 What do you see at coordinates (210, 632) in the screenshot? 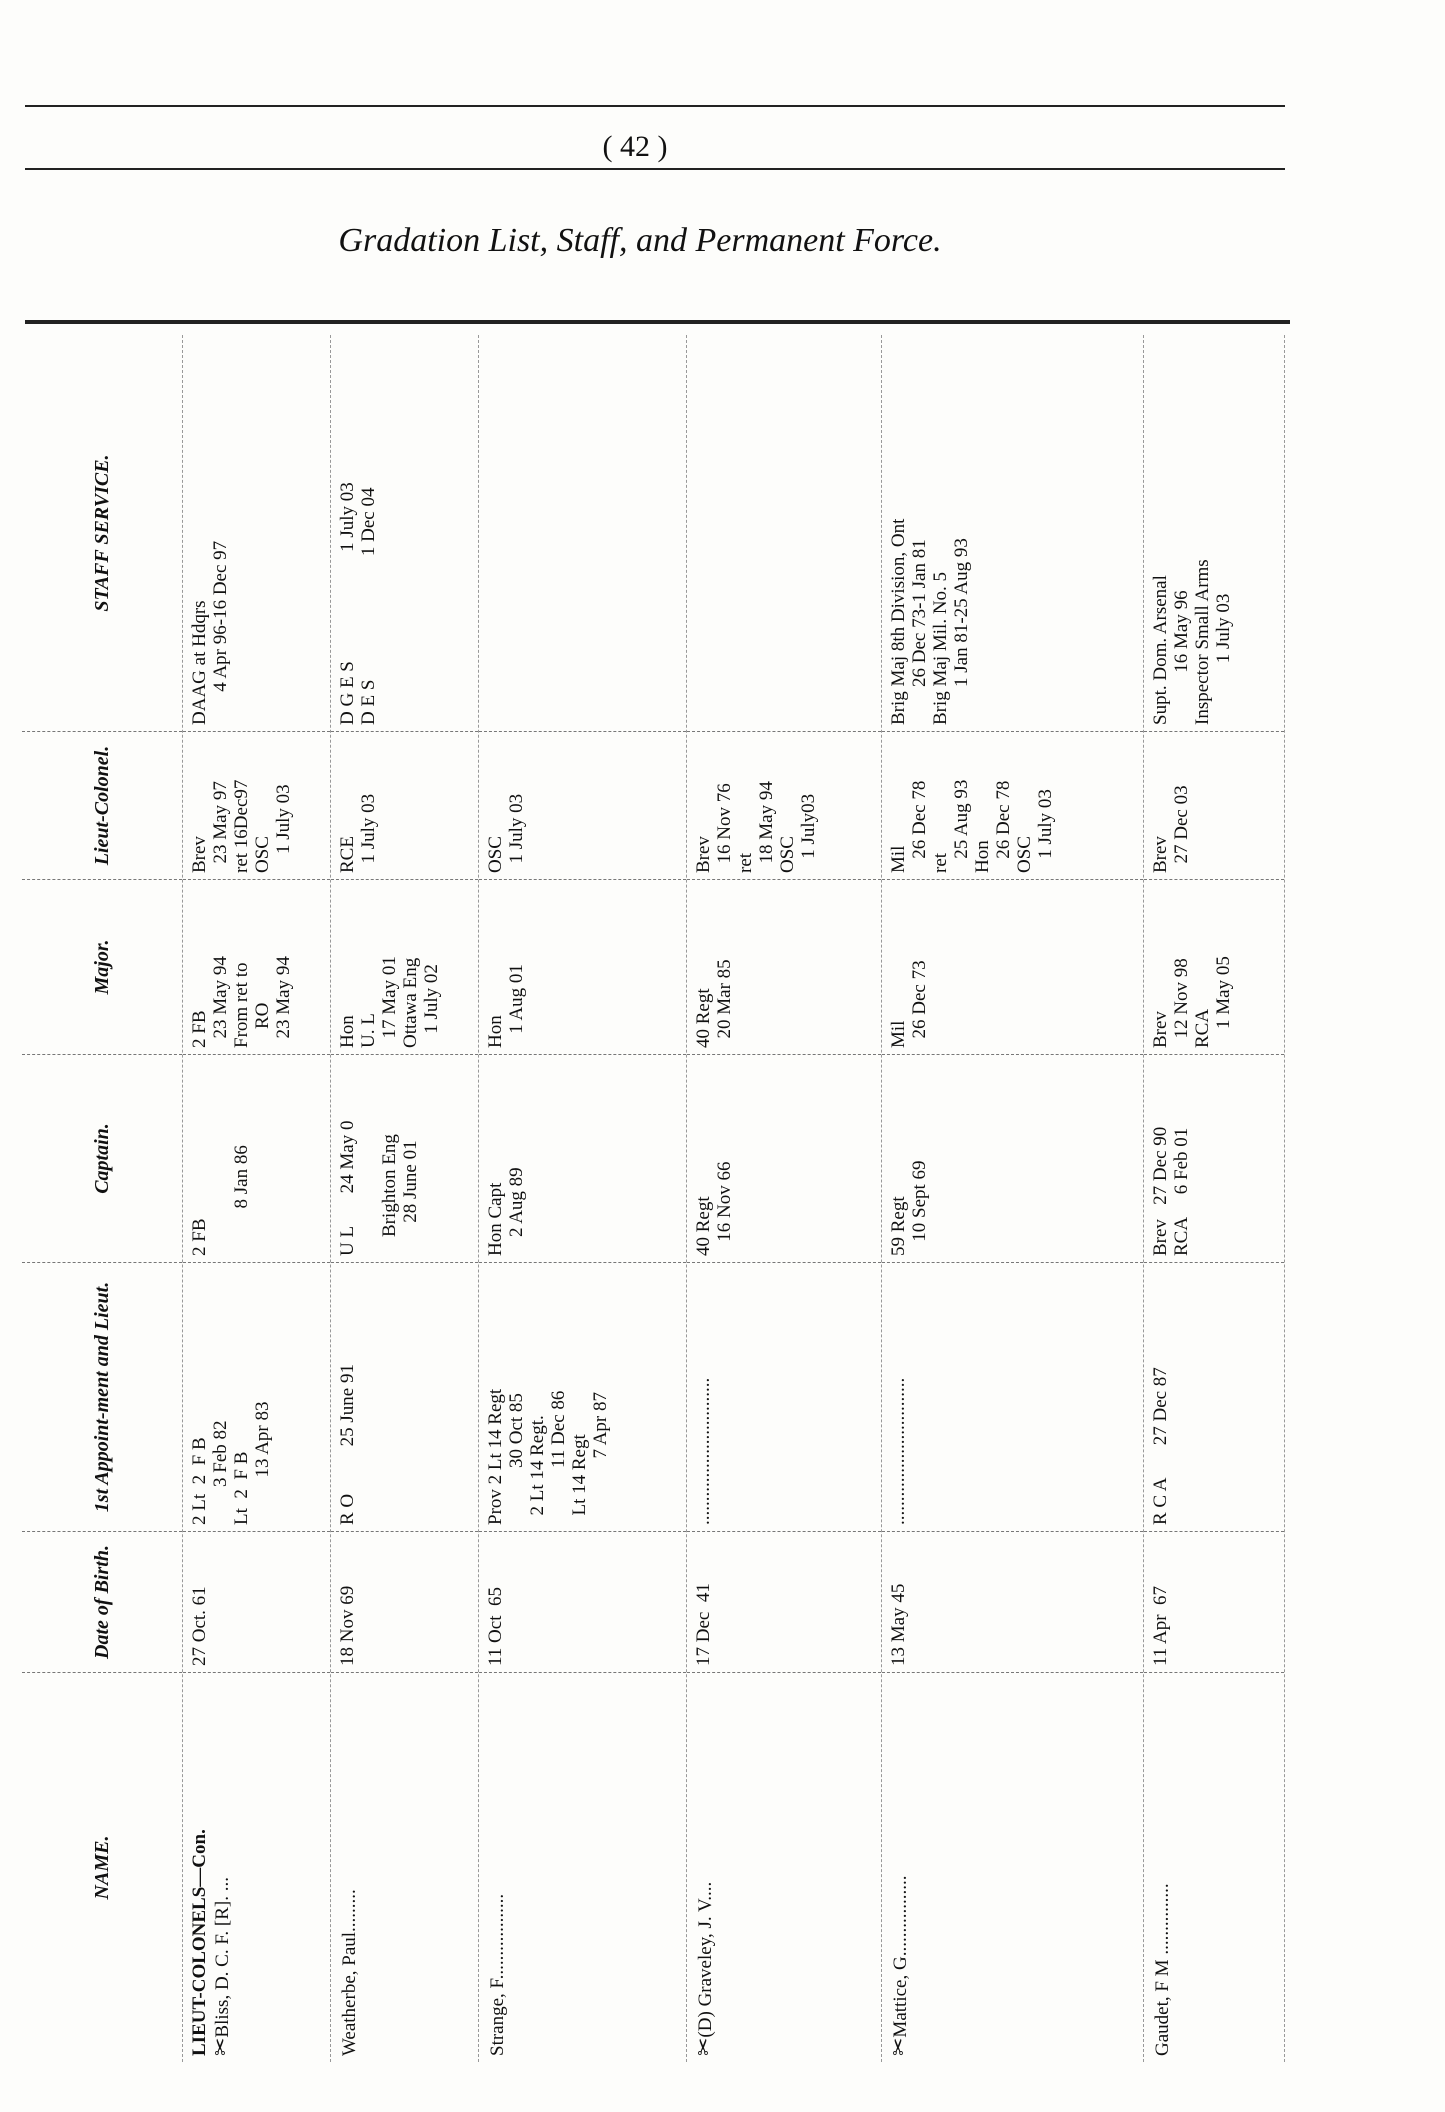
I see `cell-staff: DAAG at Hdqrs 4 Apr 96-16 Dec 97` at bounding box center [210, 632].